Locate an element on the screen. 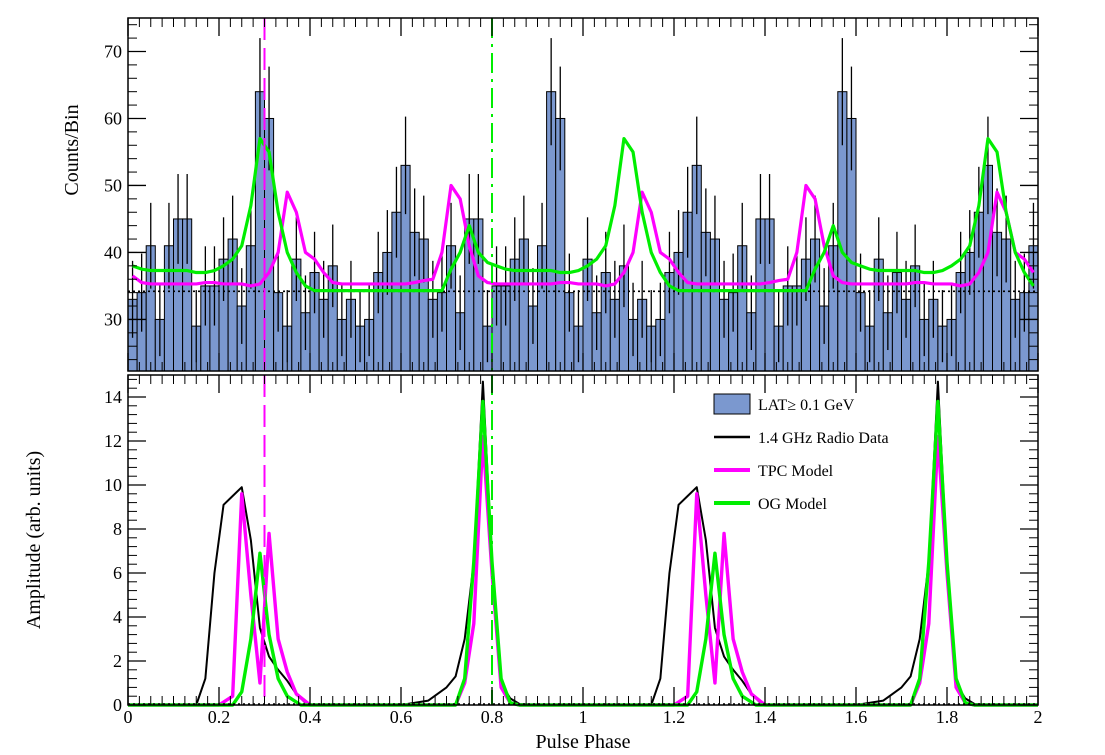  y-tick-label: 40 is located at coordinates (113, 252).